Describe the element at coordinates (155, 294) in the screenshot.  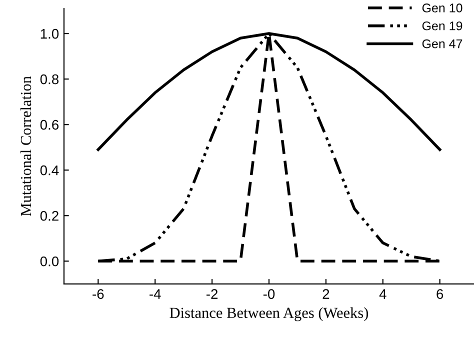
I see `x-tick-label: -4` at that location.